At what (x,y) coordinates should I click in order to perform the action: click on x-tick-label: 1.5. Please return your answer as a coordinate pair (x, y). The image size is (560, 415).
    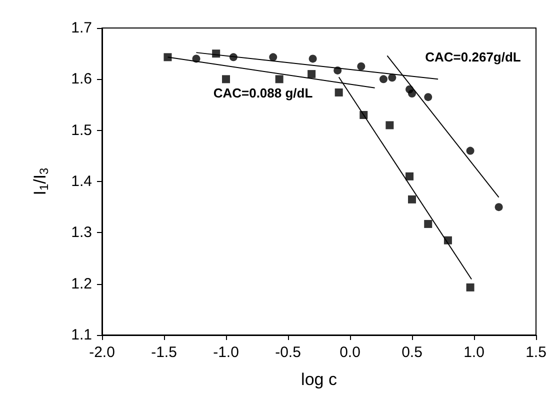
    Looking at the image, I should click on (536, 352).